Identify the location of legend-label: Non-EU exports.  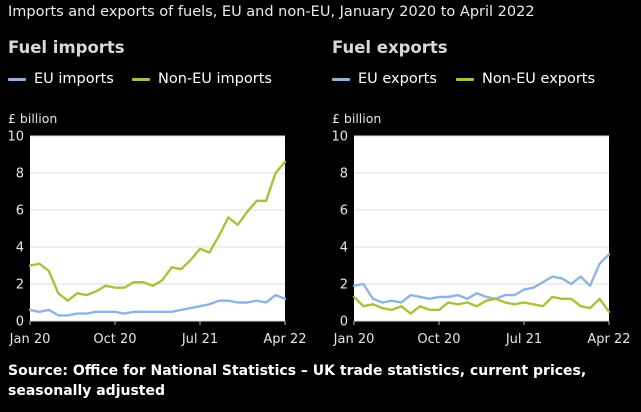
(539, 79).